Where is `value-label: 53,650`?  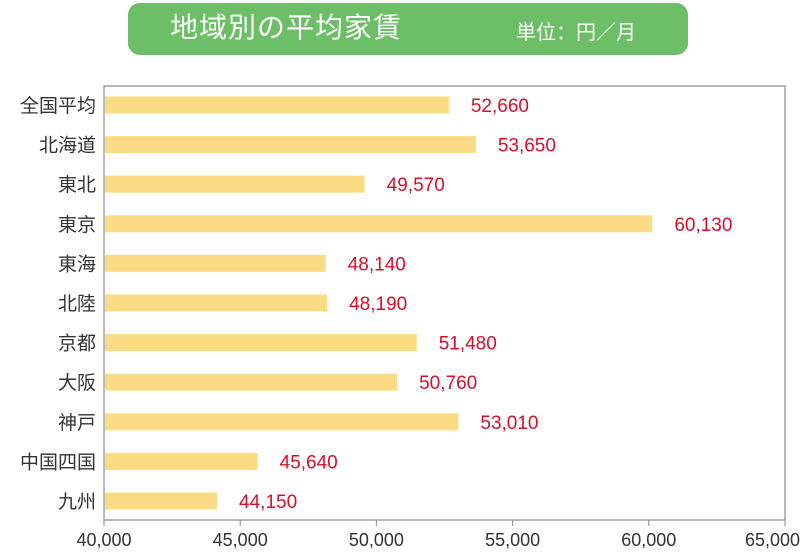 value-label: 53,650 is located at coordinates (527, 146).